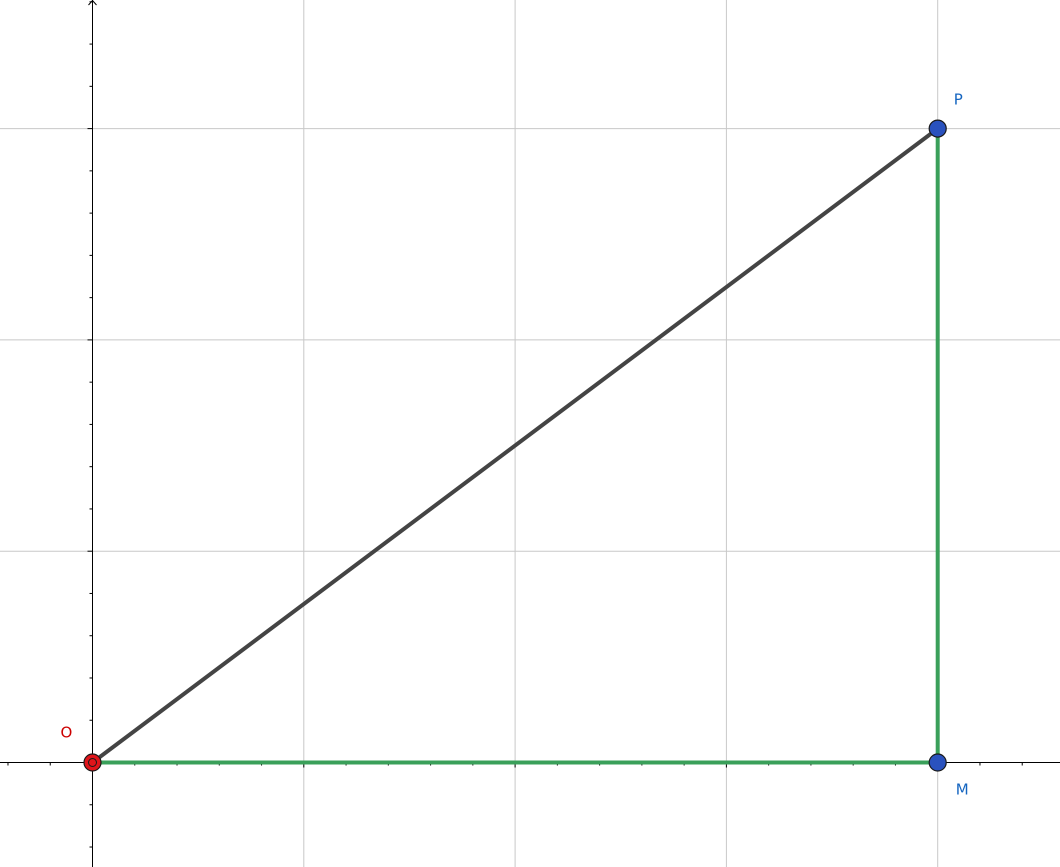  I want to click on label-p: P, so click(958, 100).